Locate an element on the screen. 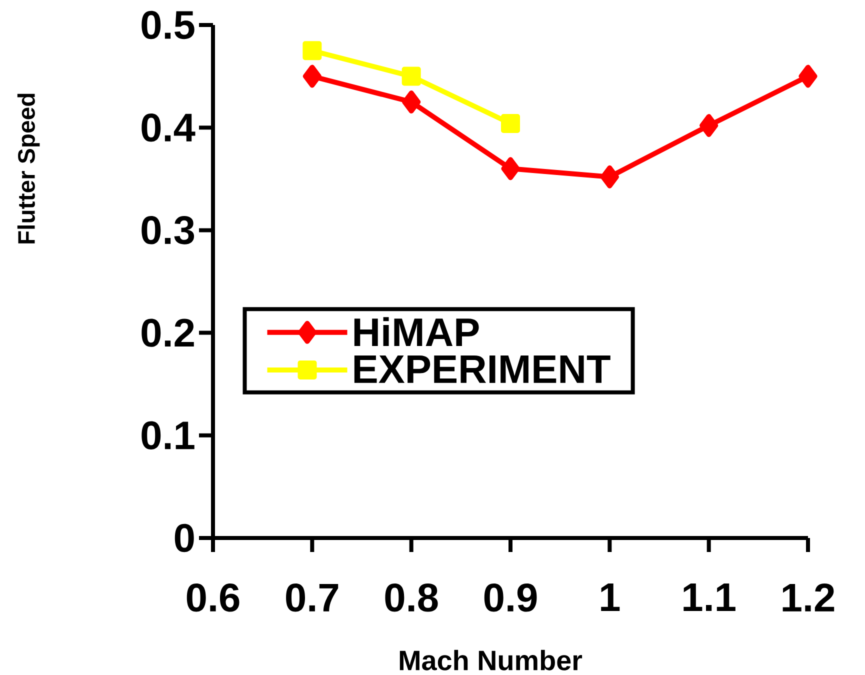  y-tick-label: 0.5 is located at coordinates (168, 25).